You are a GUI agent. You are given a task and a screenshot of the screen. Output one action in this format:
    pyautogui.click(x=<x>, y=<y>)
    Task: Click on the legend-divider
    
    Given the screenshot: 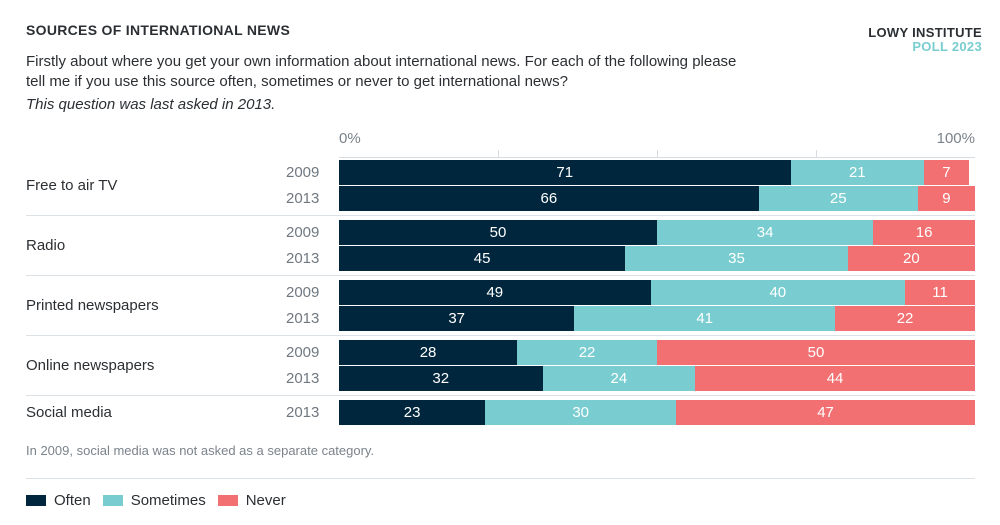 What is the action you would take?
    pyautogui.click(x=500, y=478)
    